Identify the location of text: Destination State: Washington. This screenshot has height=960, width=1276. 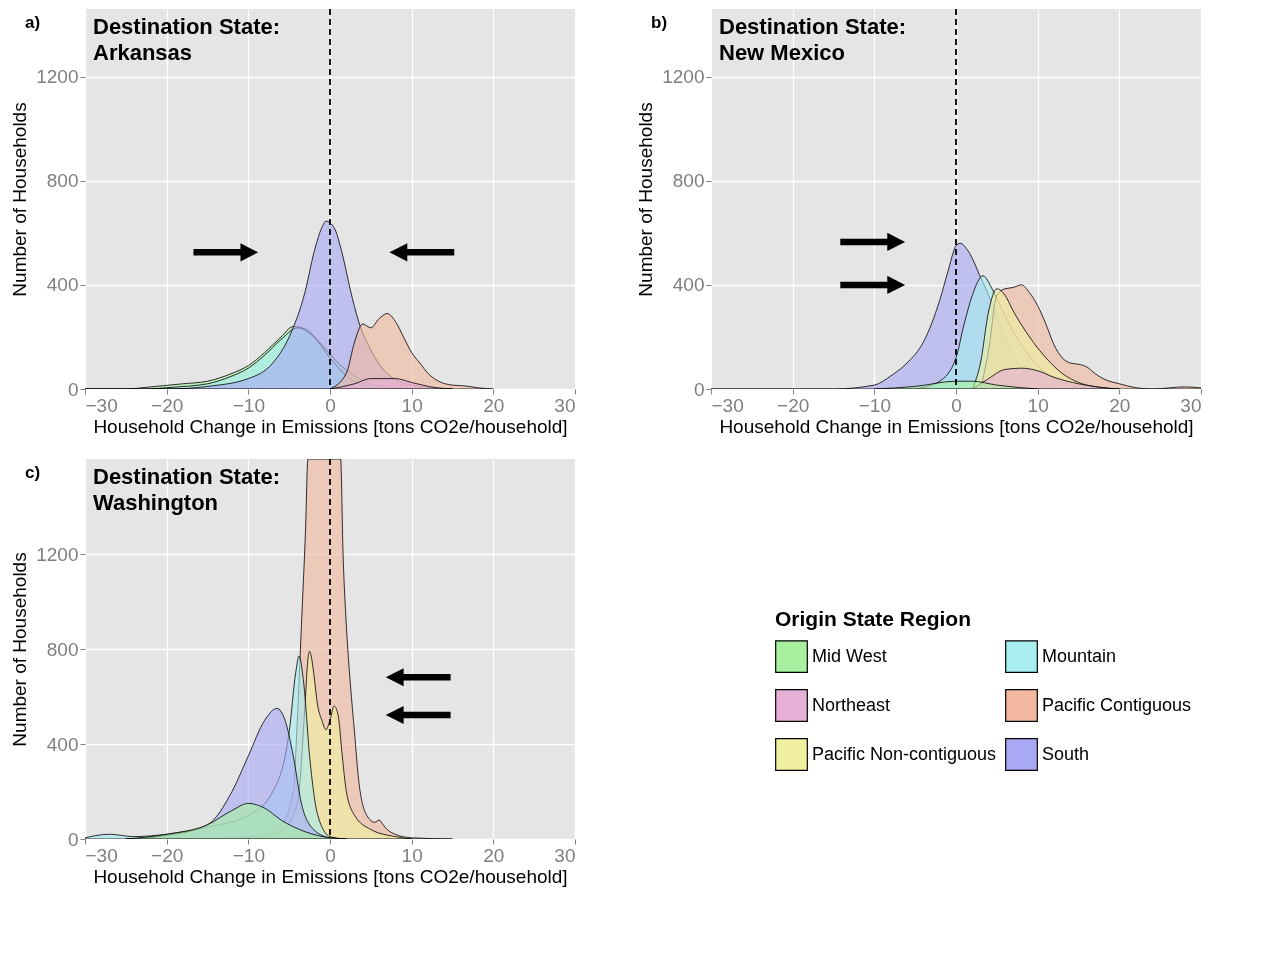
(187, 489).